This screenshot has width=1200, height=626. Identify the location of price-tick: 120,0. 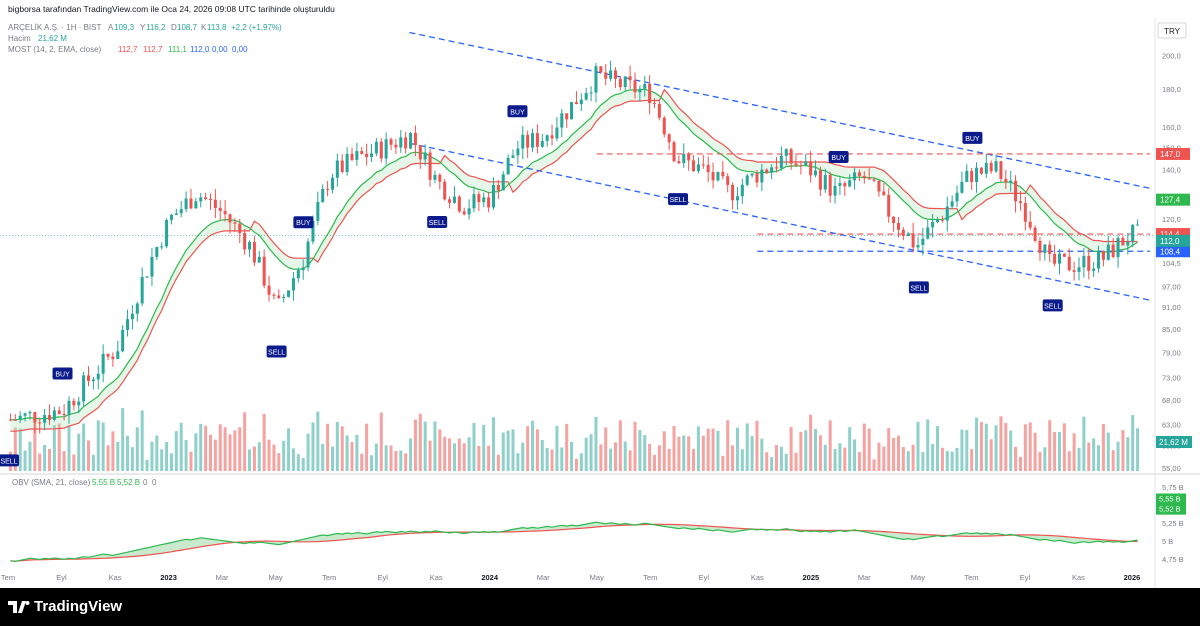
(1171, 219).